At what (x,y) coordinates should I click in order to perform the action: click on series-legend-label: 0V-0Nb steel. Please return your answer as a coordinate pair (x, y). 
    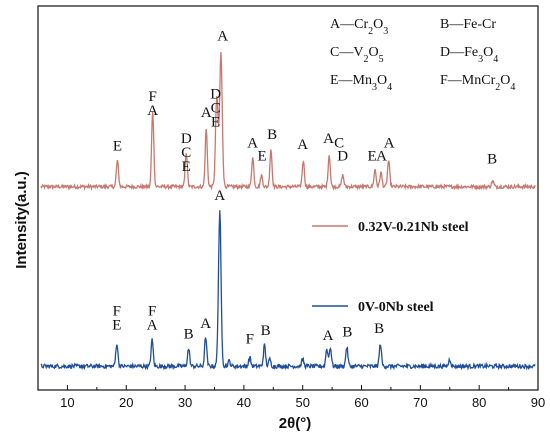
    Looking at the image, I should click on (396, 307).